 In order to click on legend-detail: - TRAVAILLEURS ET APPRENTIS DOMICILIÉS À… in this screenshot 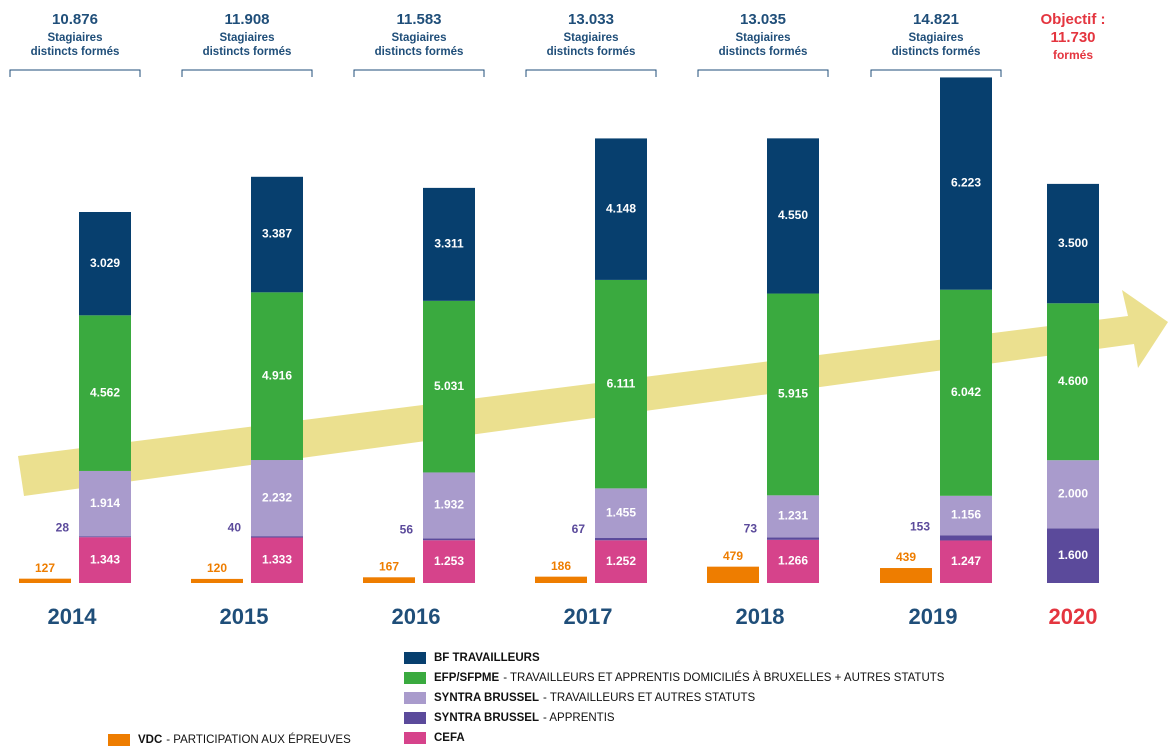, I will do `click(724, 677)`.